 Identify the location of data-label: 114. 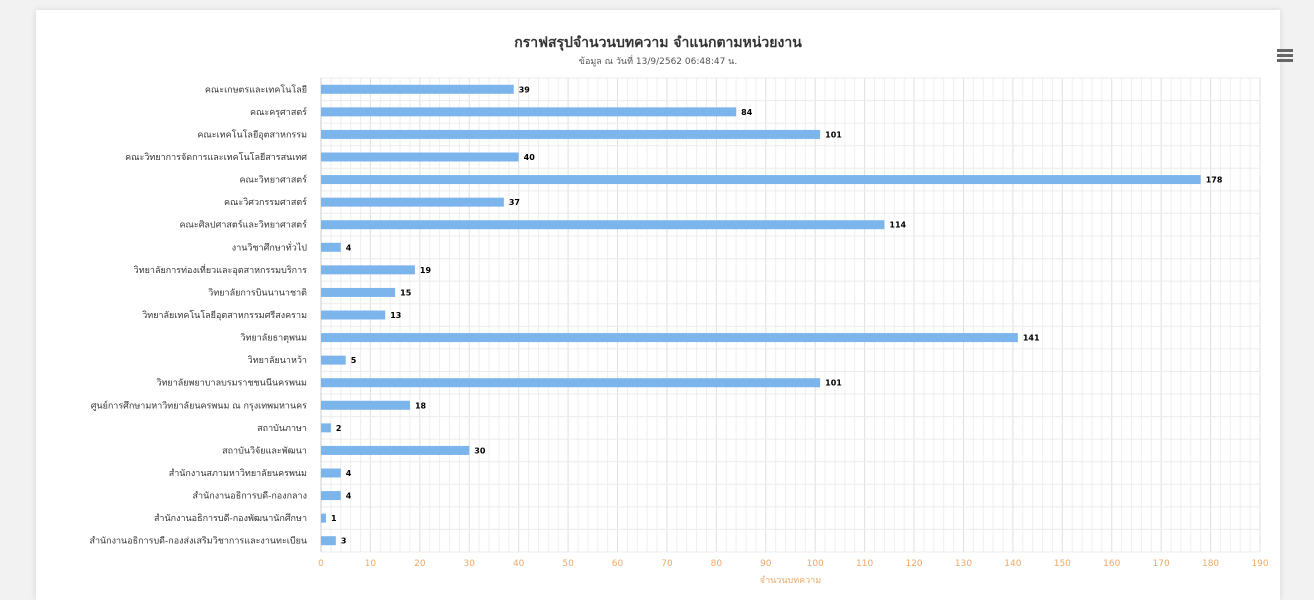
(897, 225).